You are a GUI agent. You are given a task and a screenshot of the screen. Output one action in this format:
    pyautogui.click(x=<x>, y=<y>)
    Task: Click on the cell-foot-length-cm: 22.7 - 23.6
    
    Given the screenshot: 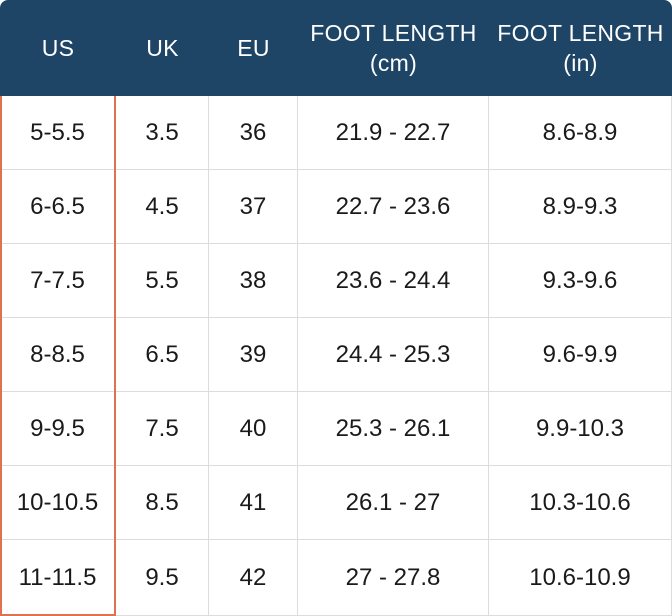 What is the action you would take?
    pyautogui.click(x=393, y=207)
    